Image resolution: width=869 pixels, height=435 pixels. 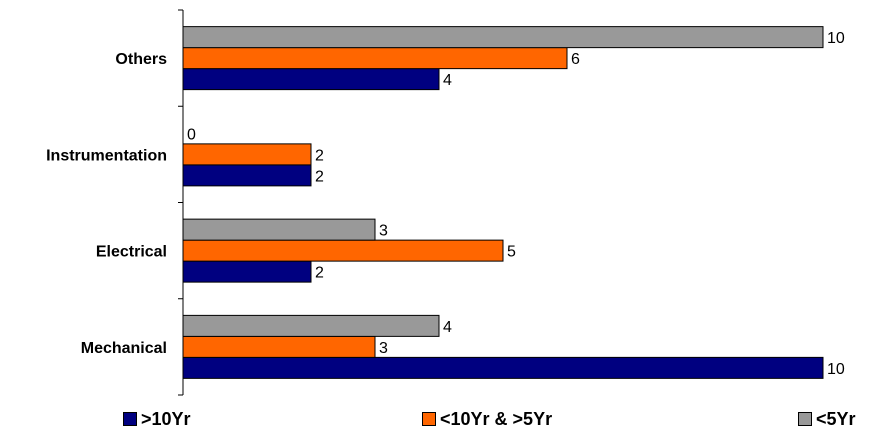 I want to click on data-label-10yr-electrical: 2, so click(x=319, y=273).